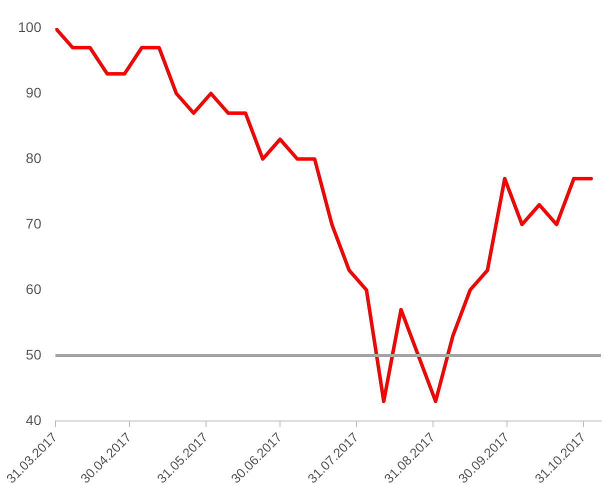 Image resolution: width=605 pixels, height=494 pixels. What do you see at coordinates (34, 420) in the screenshot?
I see `y-tick-label: 40` at bounding box center [34, 420].